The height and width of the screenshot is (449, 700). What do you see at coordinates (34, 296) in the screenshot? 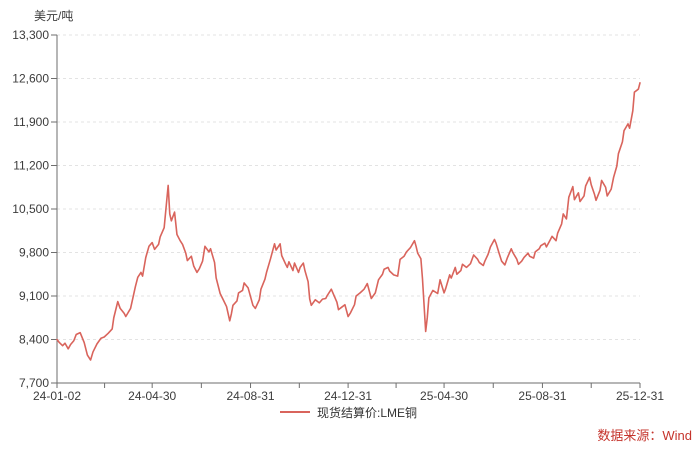
I see `y-tick-label: 9,100` at bounding box center [34, 296].